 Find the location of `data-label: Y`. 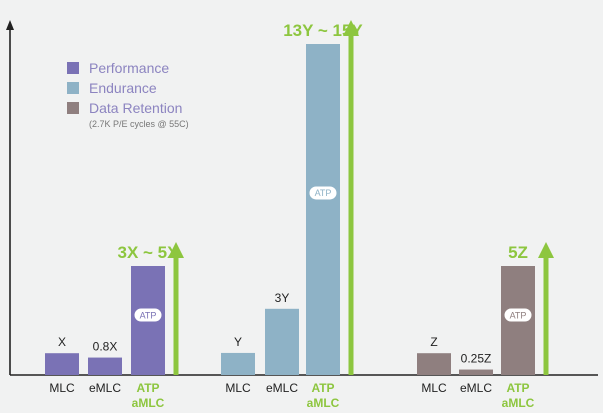

data-label: Y is located at coordinates (238, 342).